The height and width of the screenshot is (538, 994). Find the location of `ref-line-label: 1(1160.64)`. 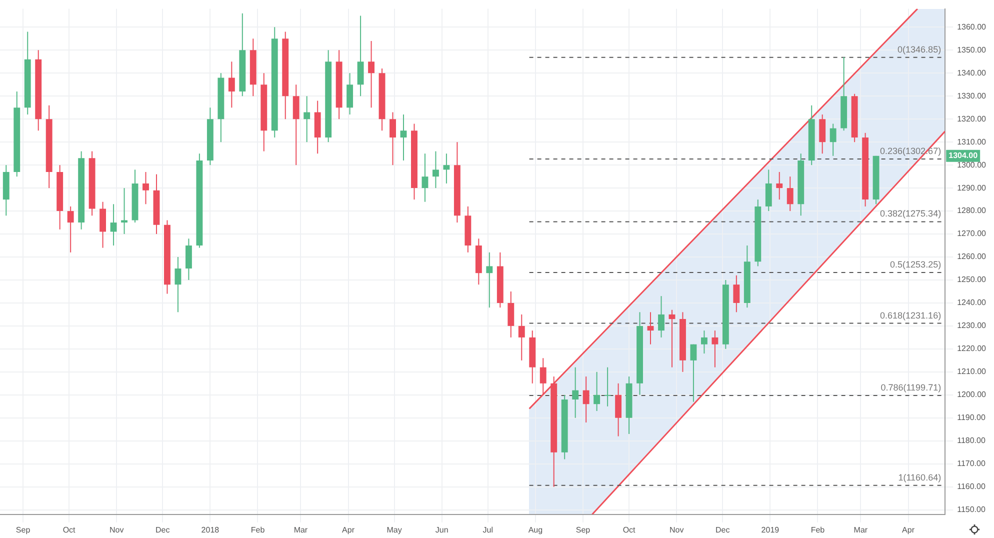

ref-line-label: 1(1160.64) is located at coordinates (920, 477).